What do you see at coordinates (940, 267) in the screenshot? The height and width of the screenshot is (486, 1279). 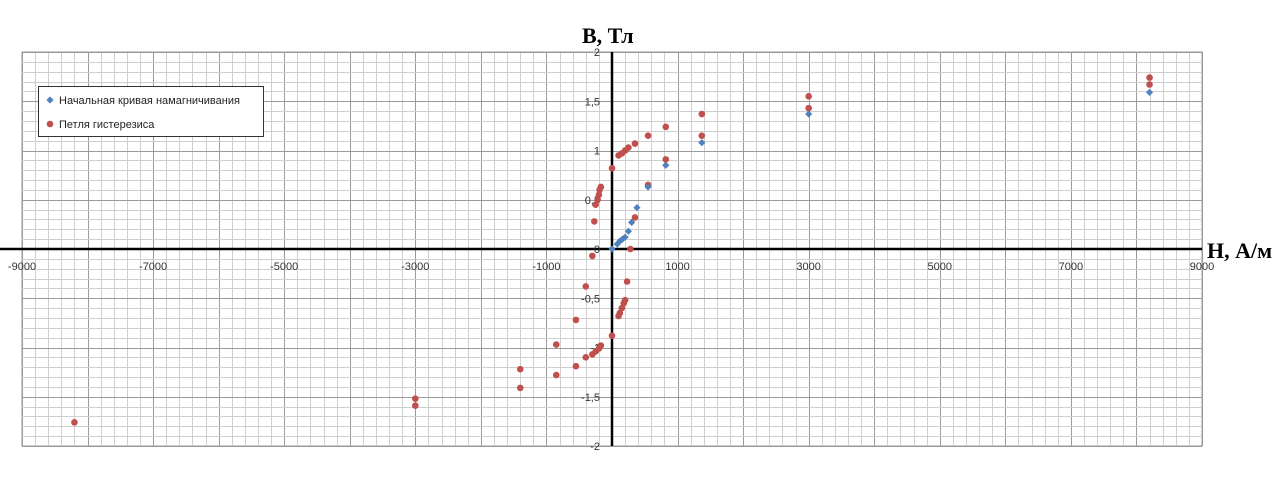 I see `x-tick-label: 5000` at bounding box center [940, 267].